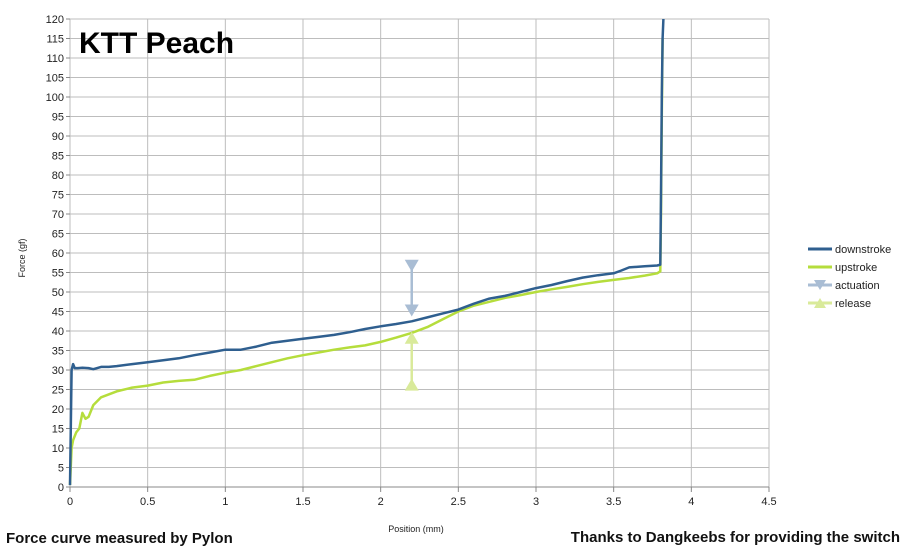 Image resolution: width=908 pixels, height=551 pixels. I want to click on y-tick-label: 75, so click(58, 196).